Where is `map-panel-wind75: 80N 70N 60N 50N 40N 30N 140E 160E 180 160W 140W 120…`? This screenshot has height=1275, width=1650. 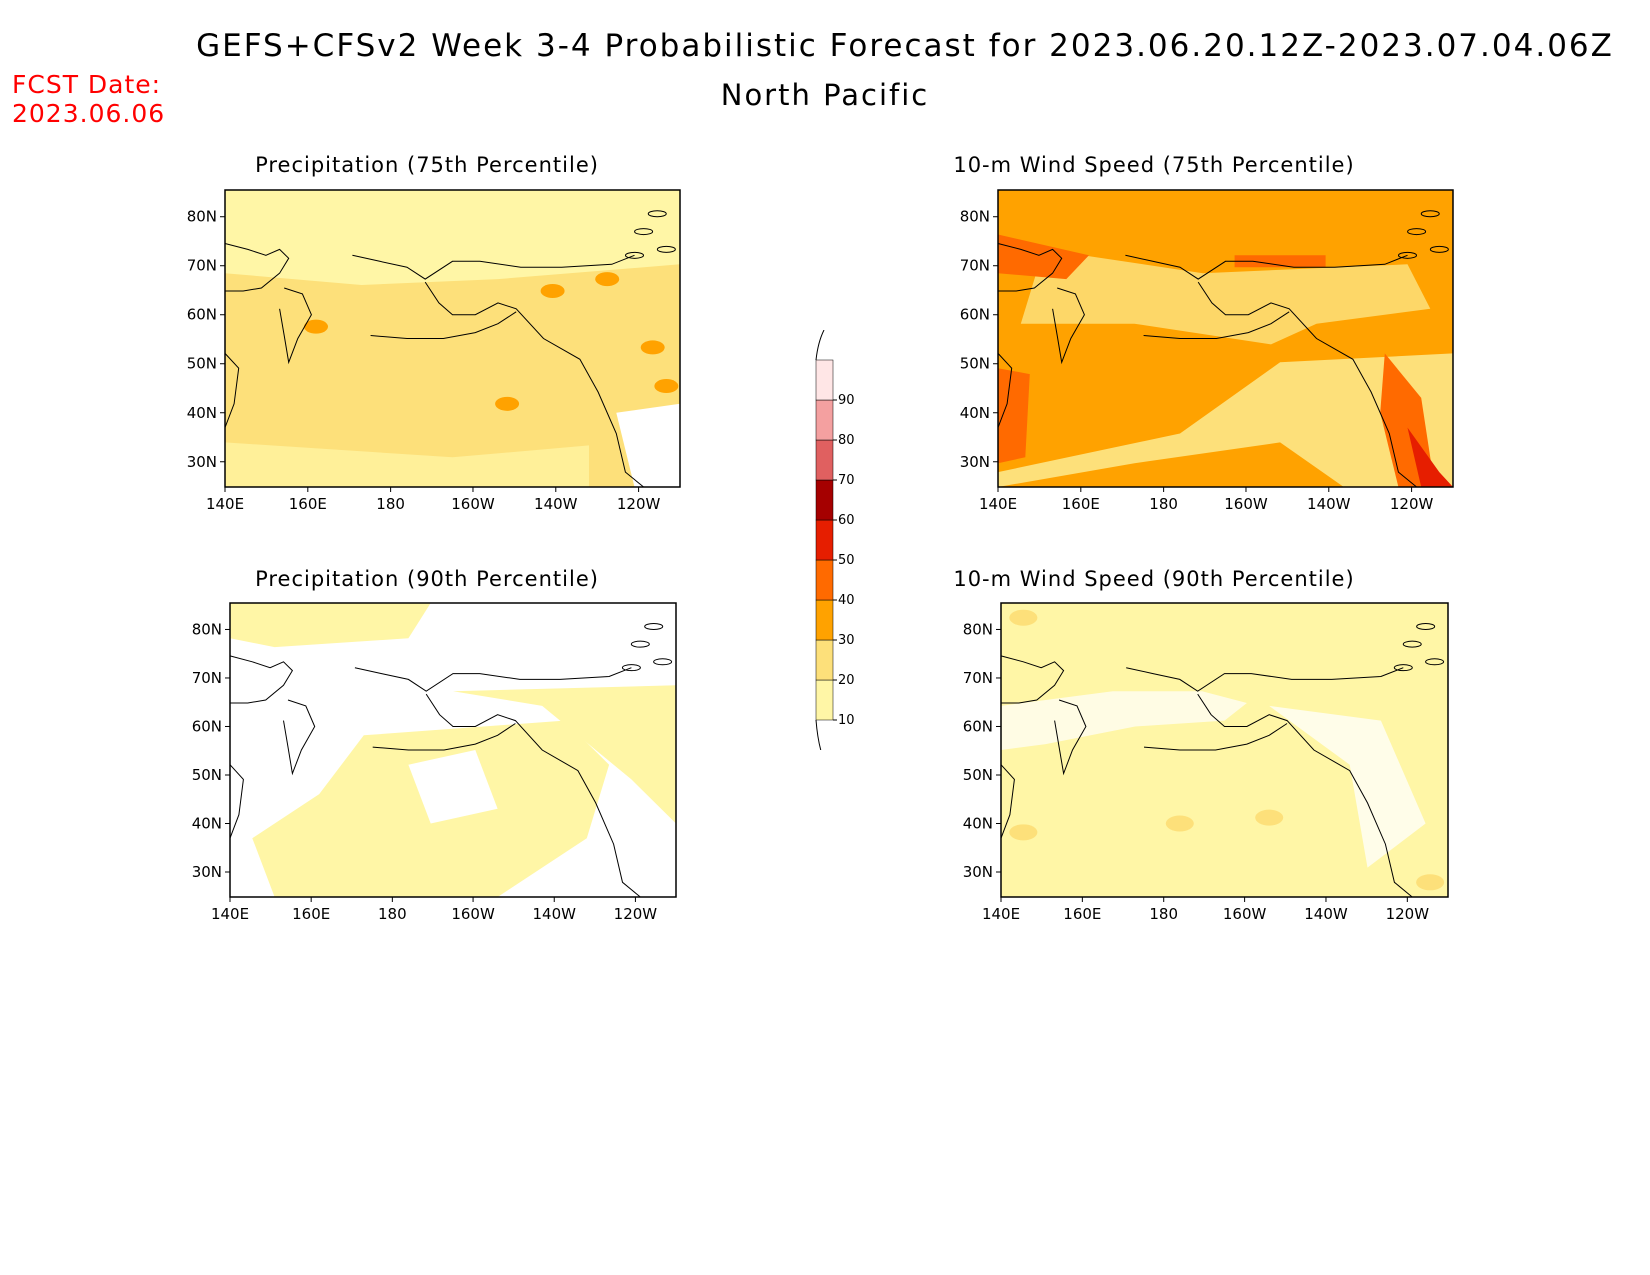
map-panel-wind75: 80N 70N 60N 50N 40N 30N 140E 160E 180 160W 140W 120… is located at coordinates (1207, 351).